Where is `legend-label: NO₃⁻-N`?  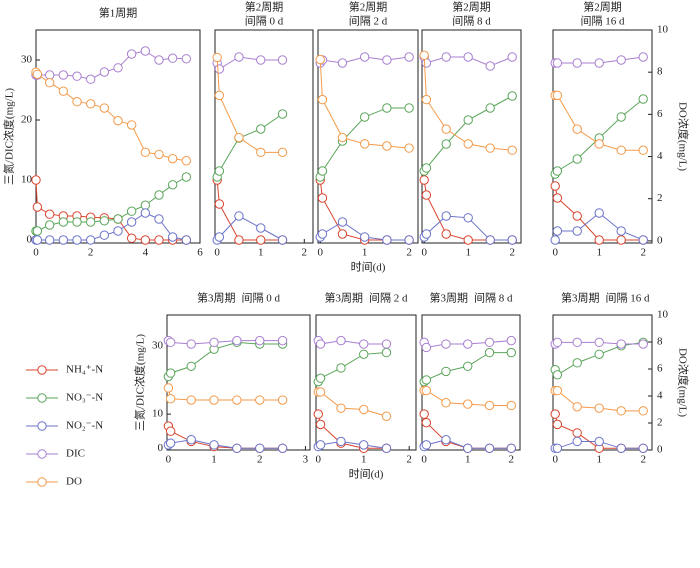
legend-label: NO₃⁻-N is located at coordinates (84, 398).